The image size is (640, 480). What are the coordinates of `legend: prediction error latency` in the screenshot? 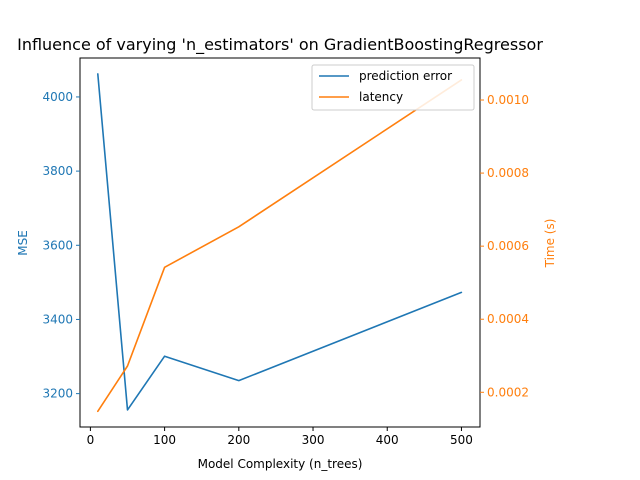 It's located at (393, 87).